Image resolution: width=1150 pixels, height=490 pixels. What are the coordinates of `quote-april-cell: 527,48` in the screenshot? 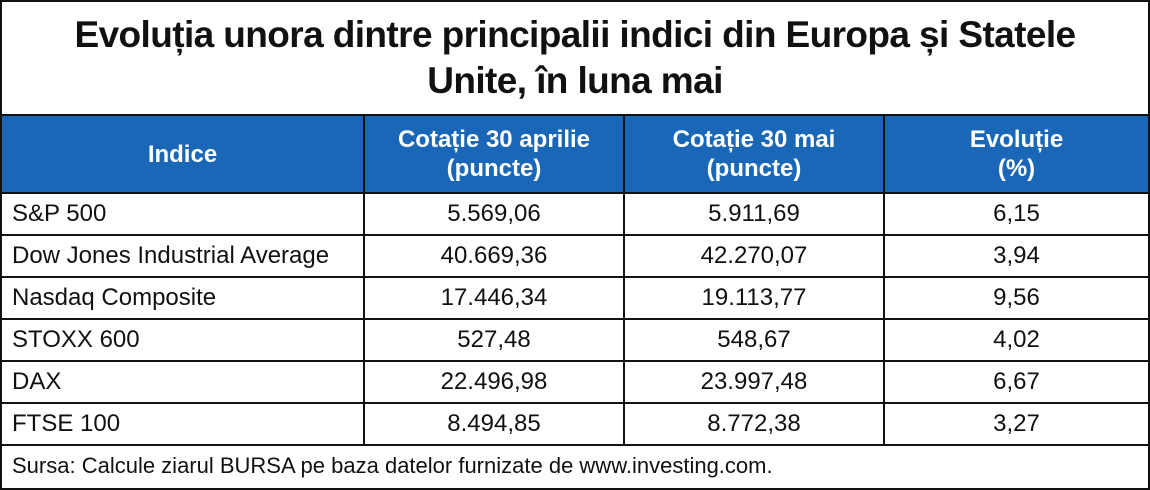 It's located at (494, 340).